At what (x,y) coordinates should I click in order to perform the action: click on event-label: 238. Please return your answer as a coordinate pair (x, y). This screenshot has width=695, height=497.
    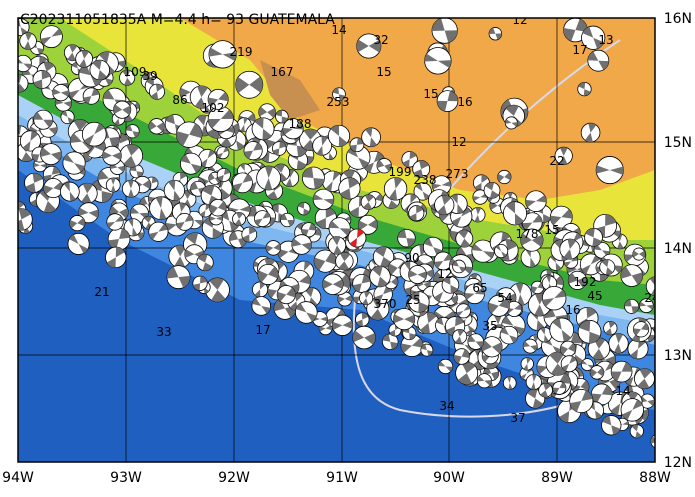
    Looking at the image, I should click on (425, 180).